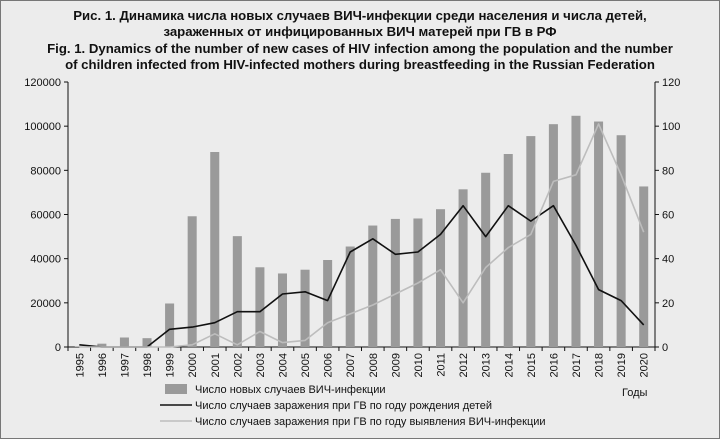  I want to click on left-tick-label-5: 100000, so click(42, 127).